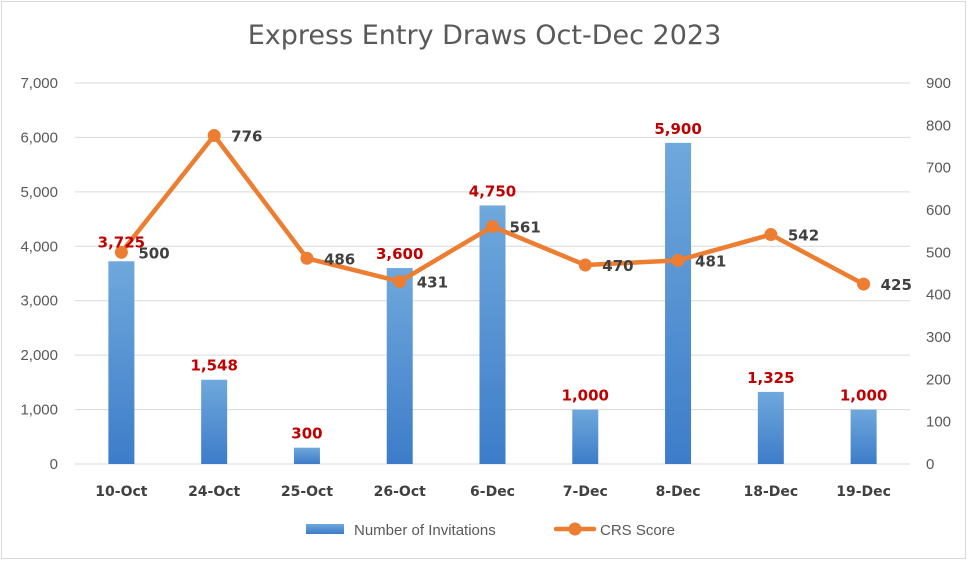 This screenshot has width=969, height=562. I want to click on left-axis-tick-label: 1,000, so click(39, 410).